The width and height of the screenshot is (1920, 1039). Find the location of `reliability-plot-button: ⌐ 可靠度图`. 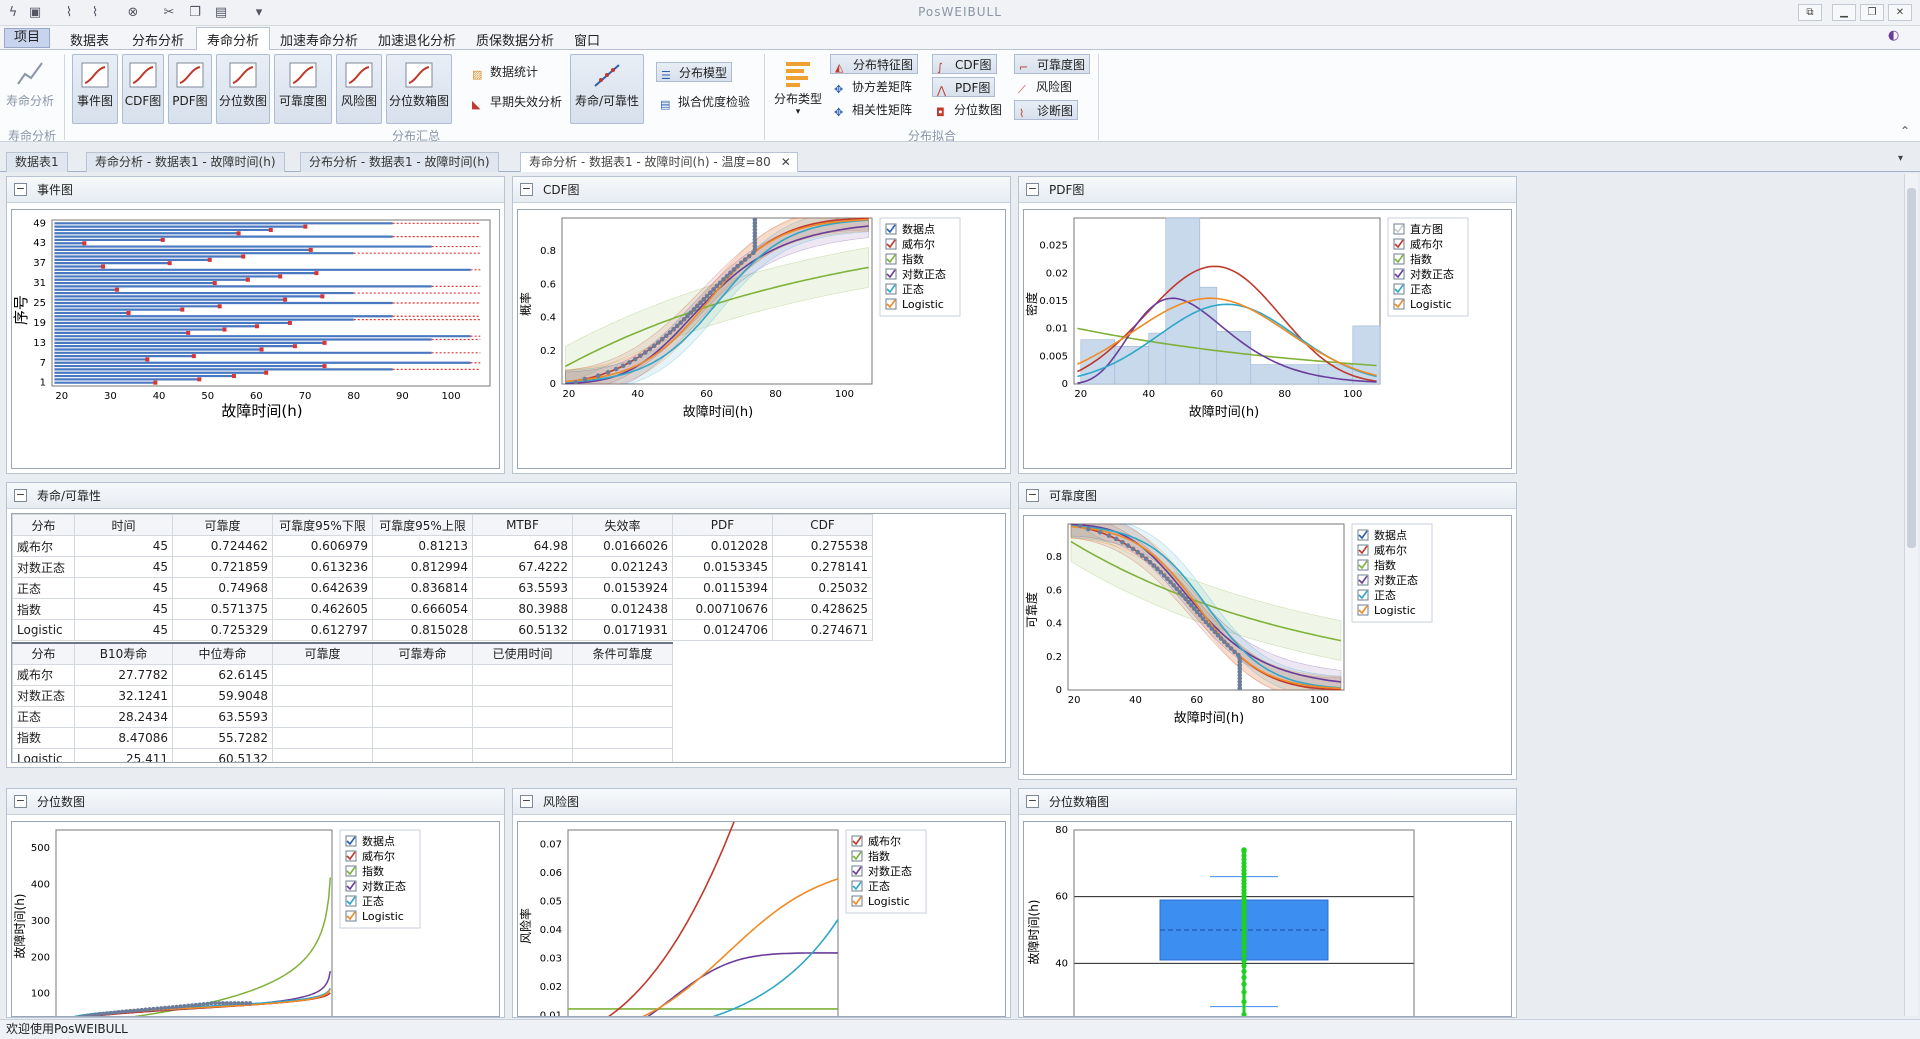

reliability-plot-button: ⌐ 可靠度图 is located at coordinates (1052, 64).